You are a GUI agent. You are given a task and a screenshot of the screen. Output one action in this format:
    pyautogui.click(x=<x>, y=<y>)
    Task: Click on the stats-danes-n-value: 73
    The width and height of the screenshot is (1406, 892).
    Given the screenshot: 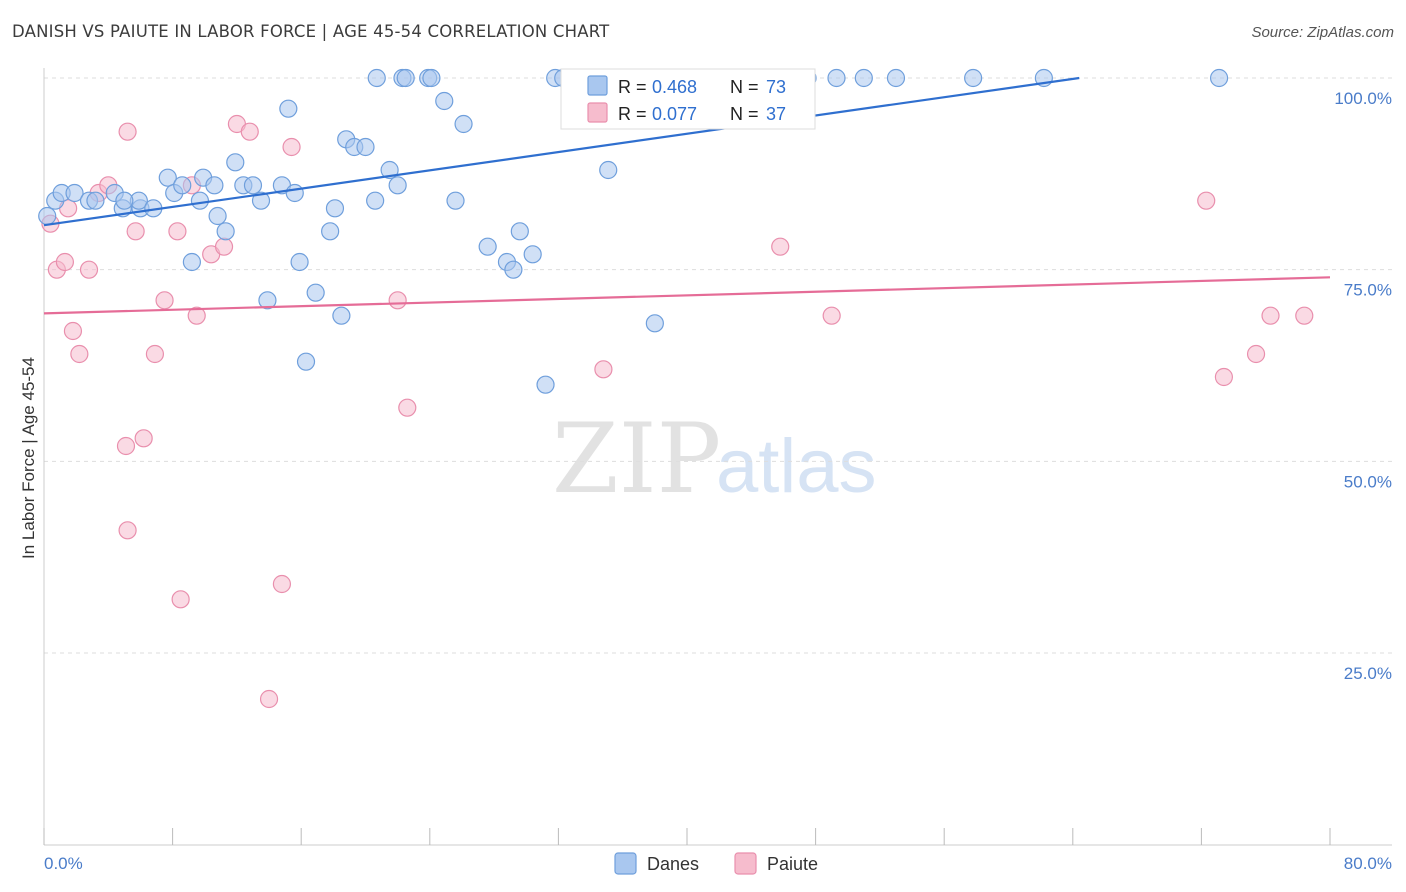 What is the action you would take?
    pyautogui.click(x=776, y=87)
    